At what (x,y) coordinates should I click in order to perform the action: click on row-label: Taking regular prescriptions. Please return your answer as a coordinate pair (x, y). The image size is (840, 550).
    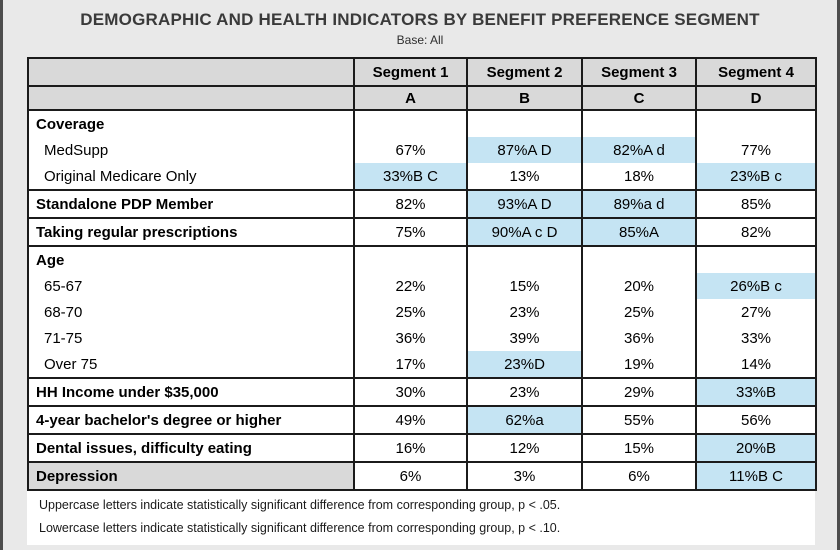
    Looking at the image, I should click on (191, 231).